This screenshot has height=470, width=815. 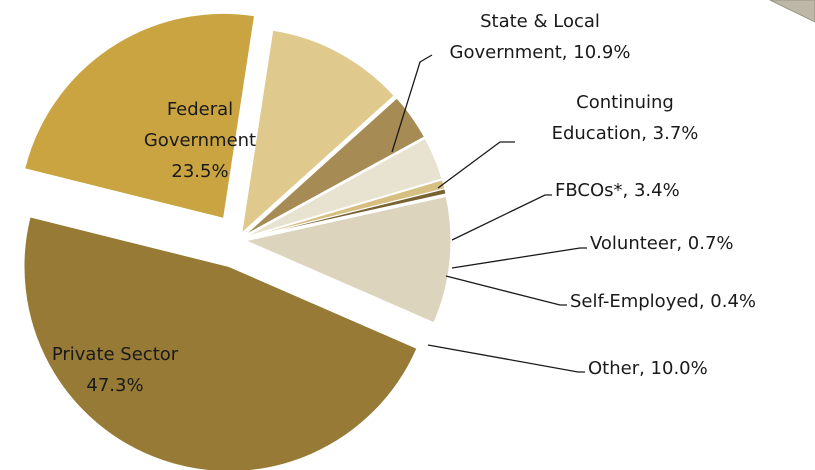 I want to click on label-line: State & Local, so click(x=540, y=21).